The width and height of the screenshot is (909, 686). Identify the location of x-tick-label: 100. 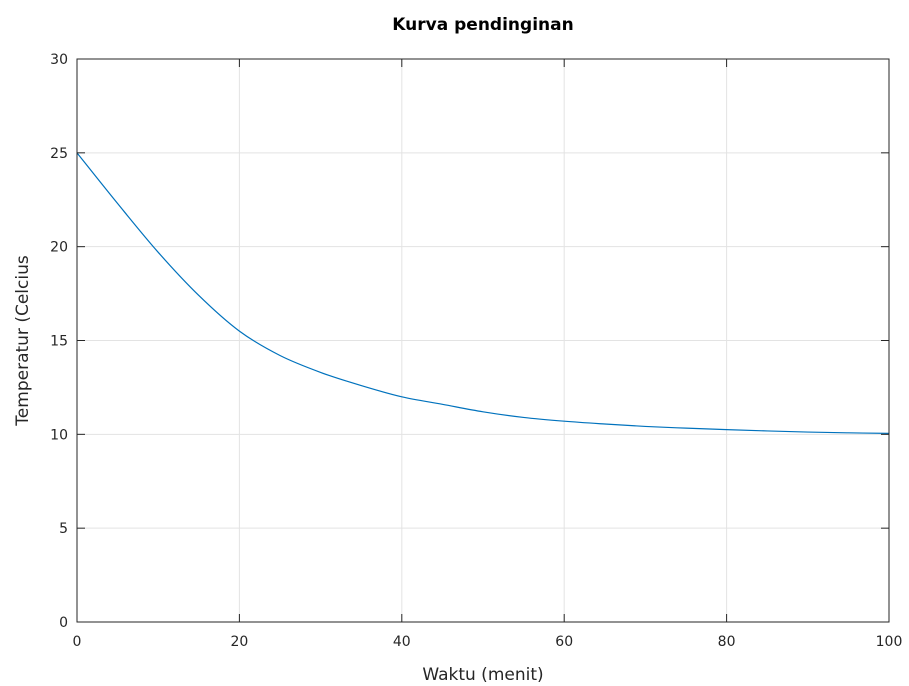
(889, 642).